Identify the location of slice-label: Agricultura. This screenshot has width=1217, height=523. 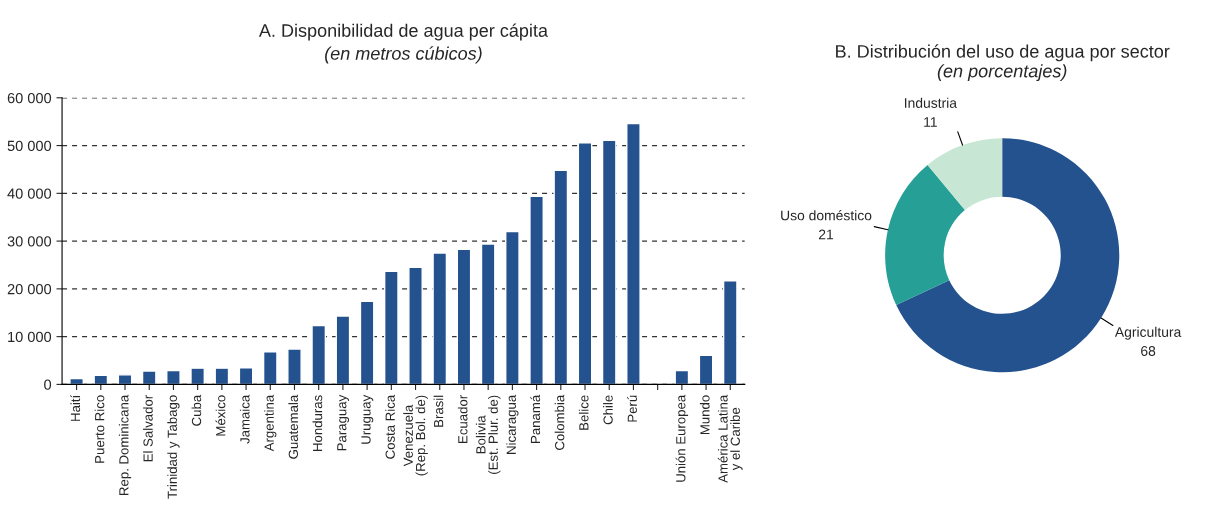
(1148, 333).